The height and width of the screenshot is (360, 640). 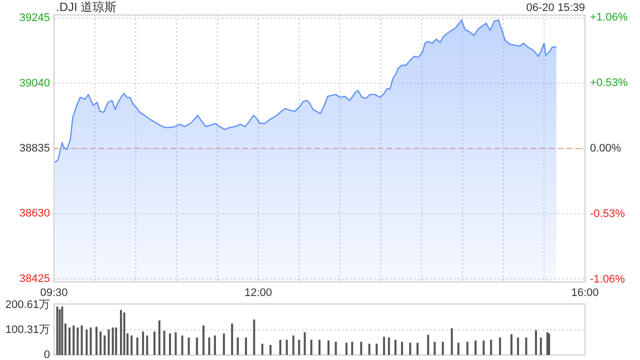 I want to click on x-tick-label: 12:00, so click(x=258, y=293).